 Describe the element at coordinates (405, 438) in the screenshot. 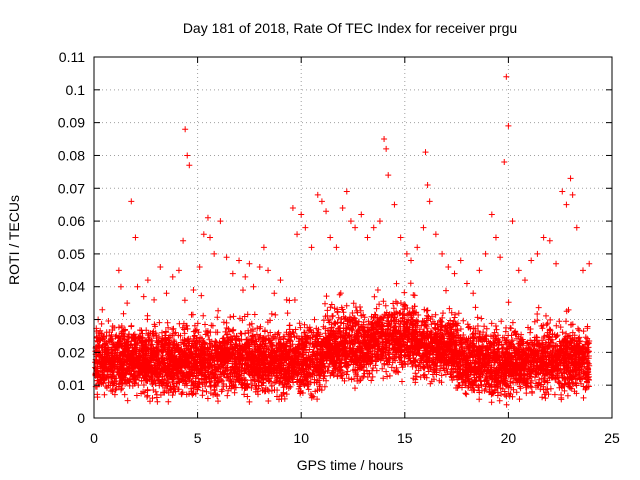

I see `x-tick-label: 15` at that location.